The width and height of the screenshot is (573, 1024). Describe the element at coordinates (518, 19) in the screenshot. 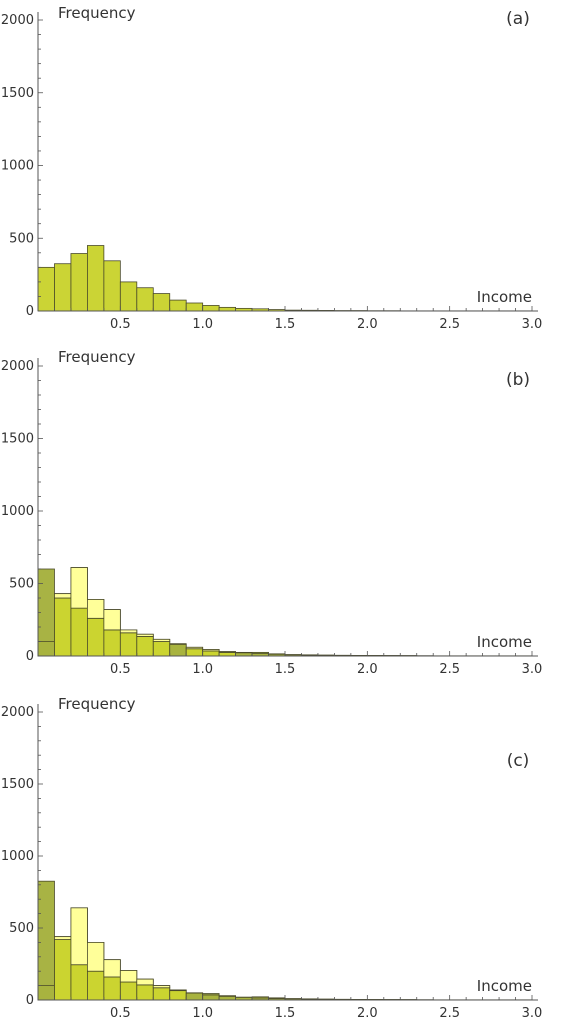

I see `panel-label: (a)` at that location.